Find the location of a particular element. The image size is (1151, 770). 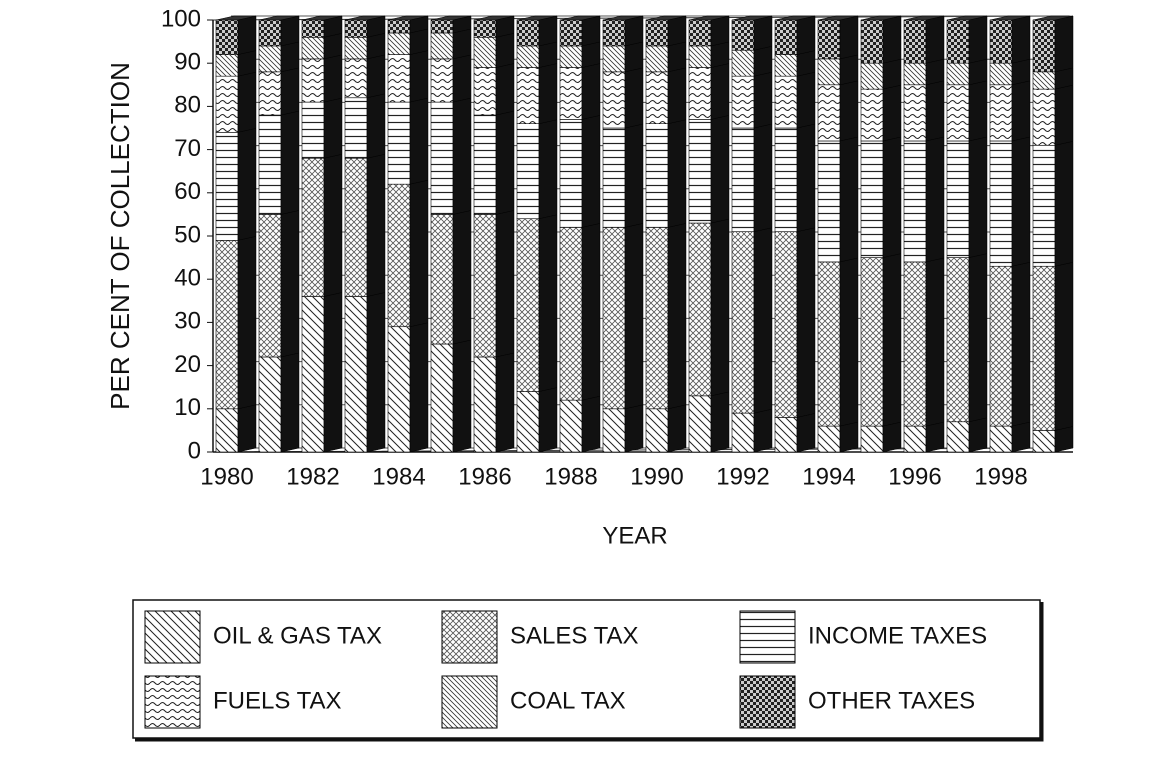

x-tick-label: 1988 is located at coordinates (570, 476).